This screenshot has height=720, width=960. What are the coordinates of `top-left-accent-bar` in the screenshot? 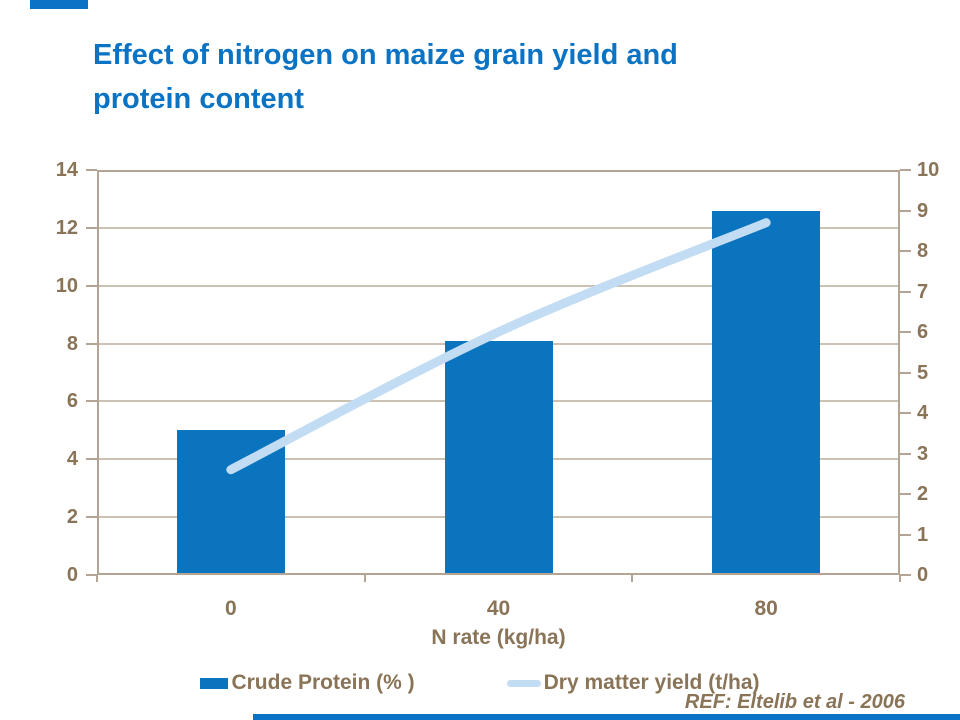 It's located at (59, 4).